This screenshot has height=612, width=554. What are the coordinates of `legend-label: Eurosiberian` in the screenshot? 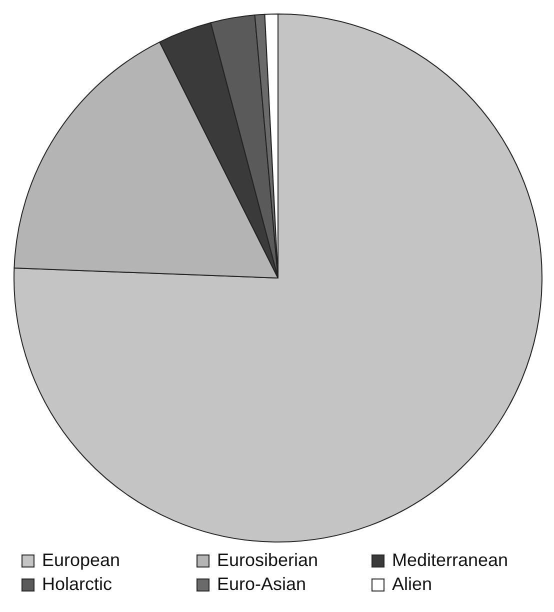 It's located at (267, 560).